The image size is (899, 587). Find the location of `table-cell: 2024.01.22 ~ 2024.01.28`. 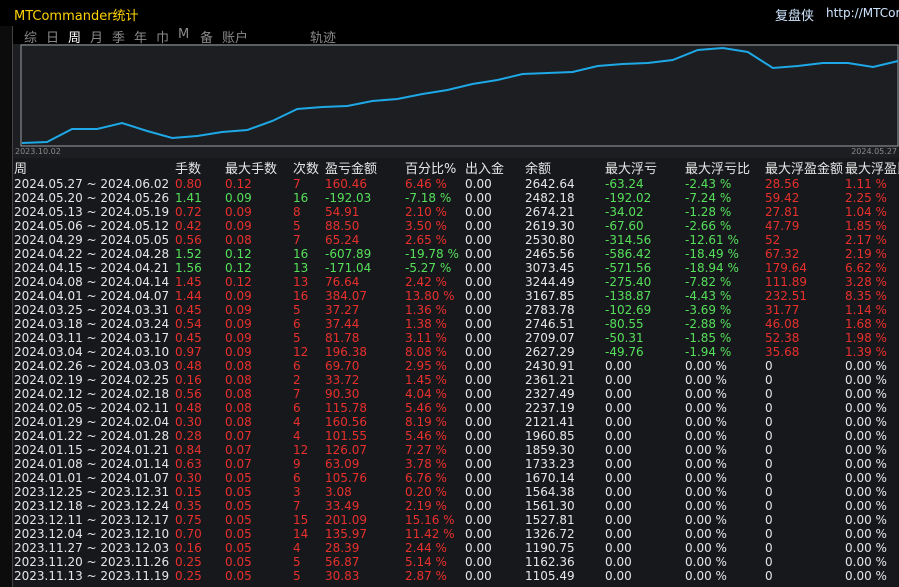

table-cell: 2024.01.22 ~ 2024.01.28 is located at coordinates (92, 436).